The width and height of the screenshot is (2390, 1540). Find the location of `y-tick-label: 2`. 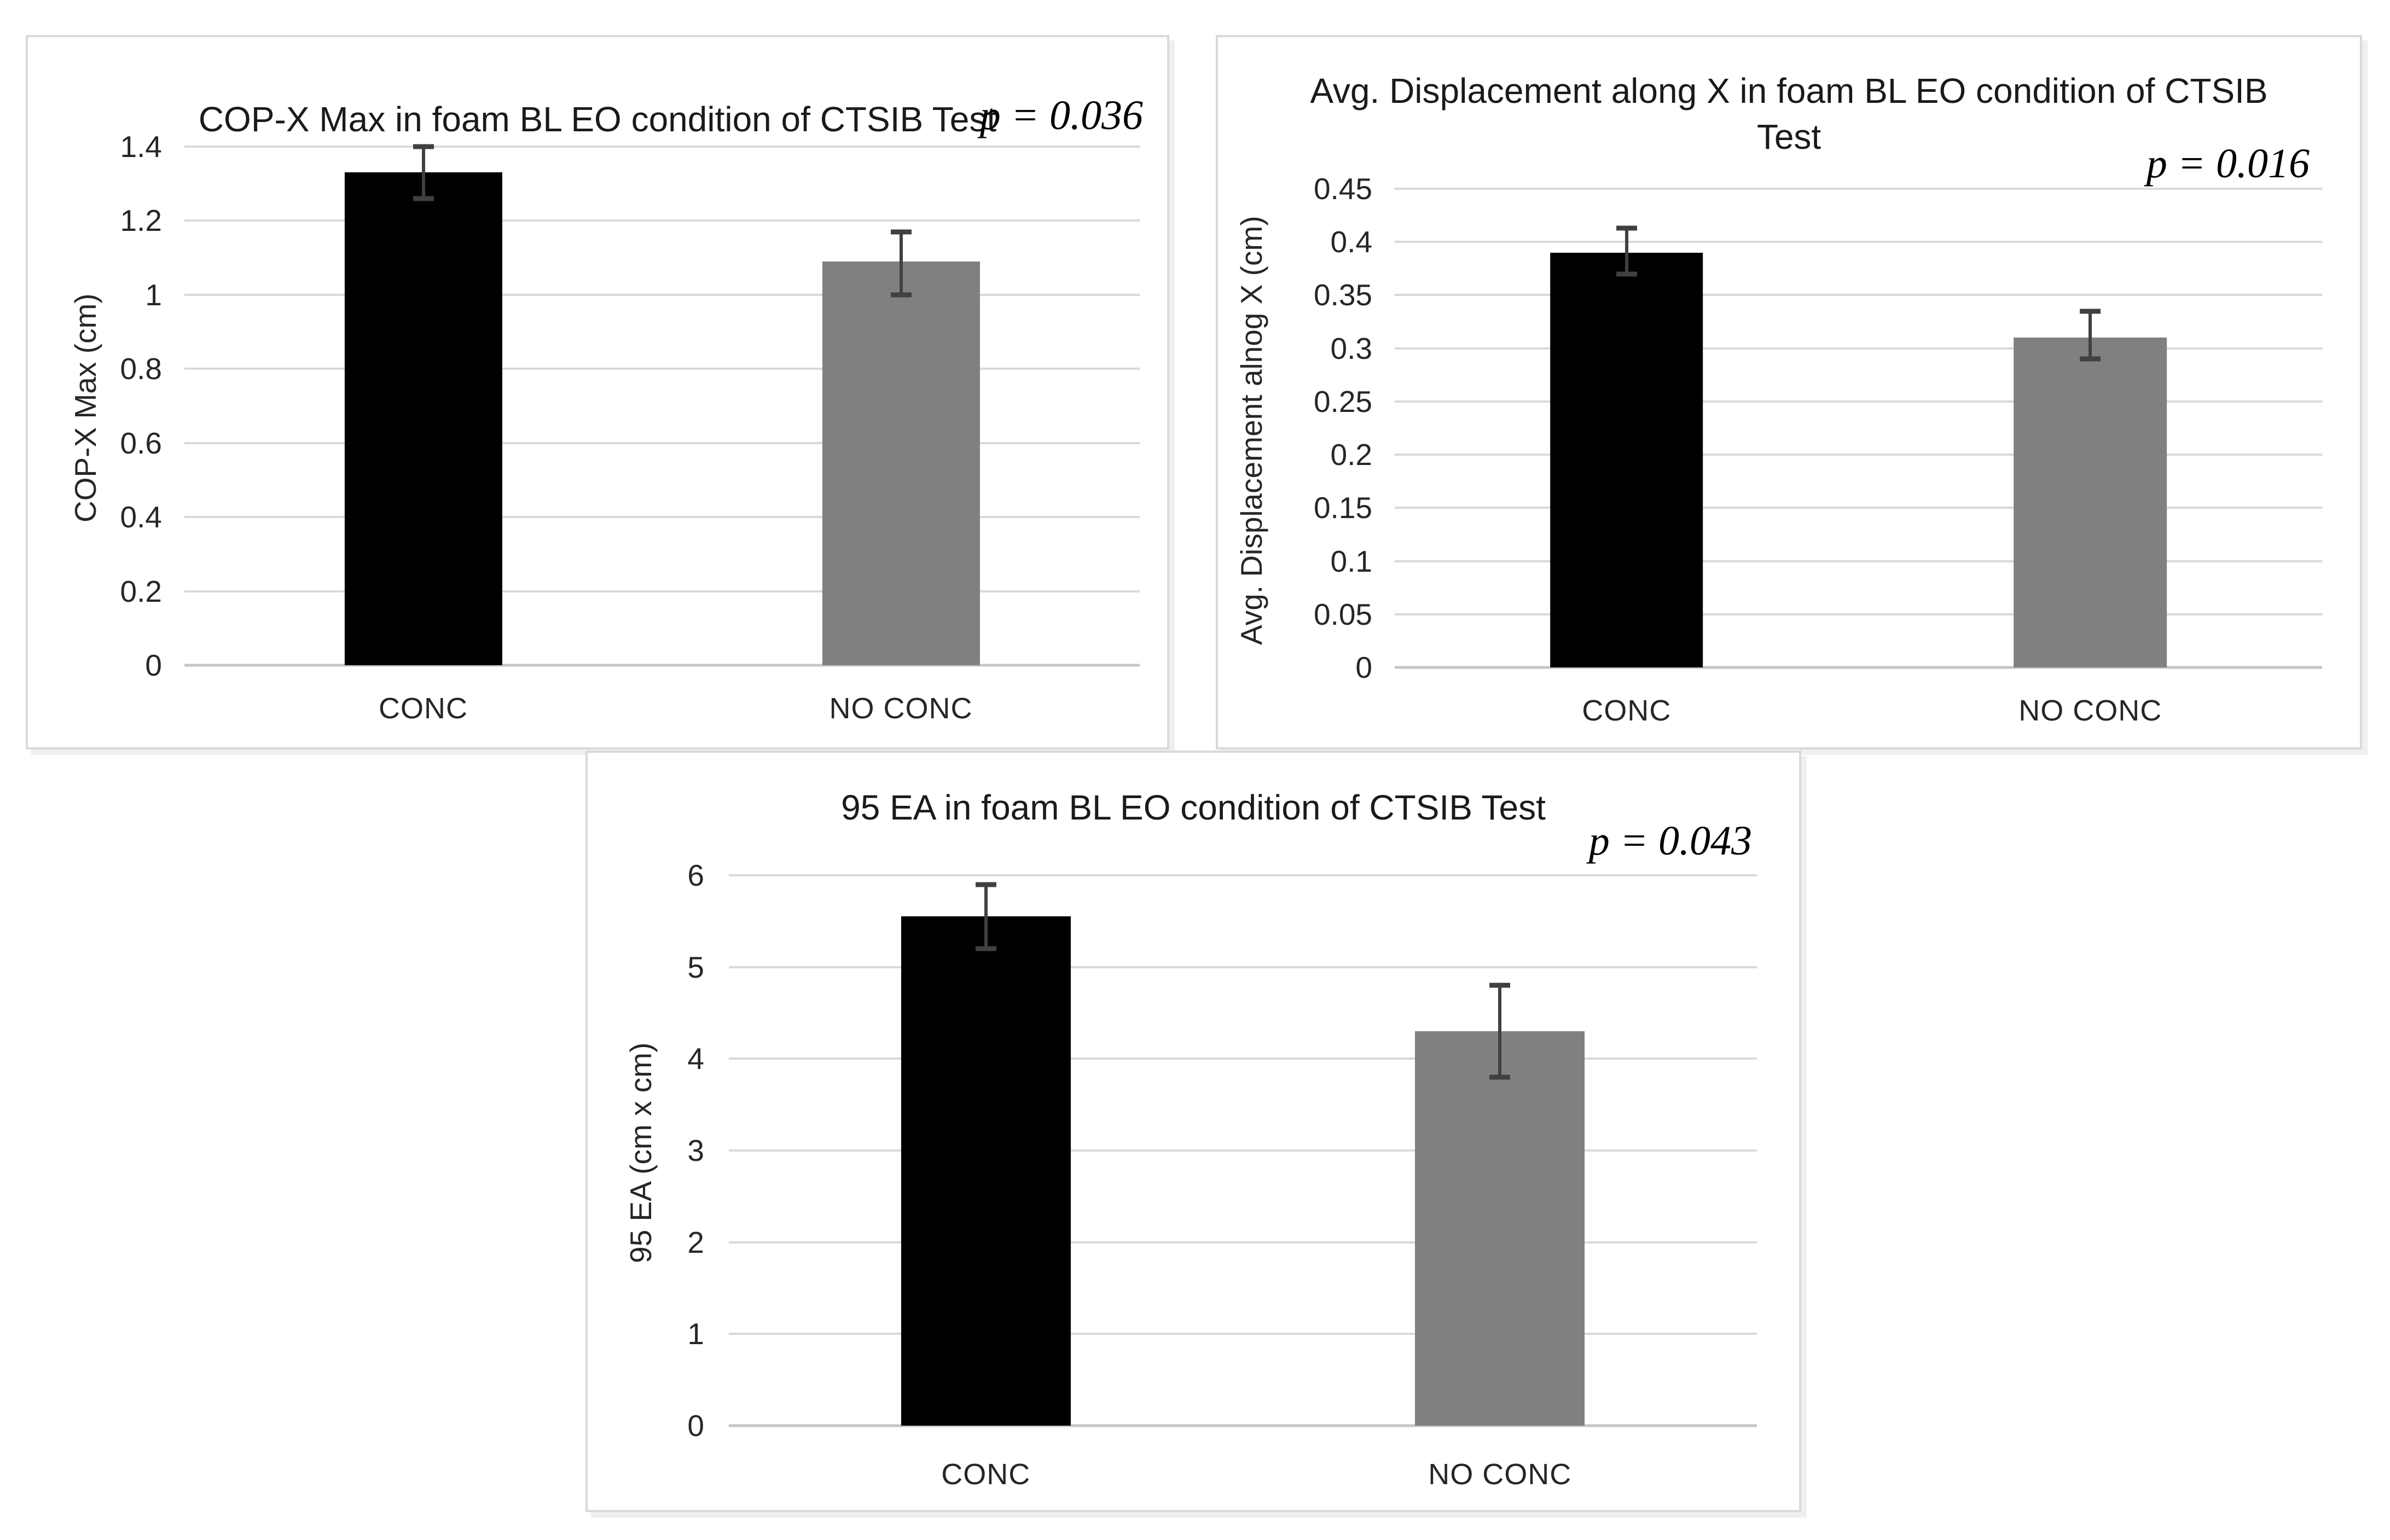

y-tick-label: 2 is located at coordinates (695, 1242).